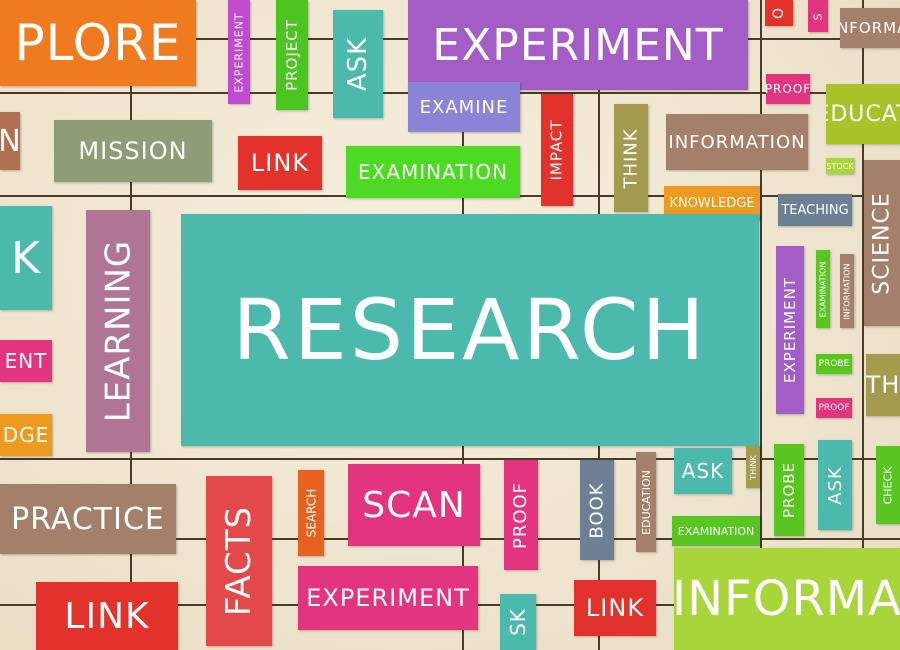 The image size is (900, 650). I want to click on word-probe-small-label: PROBE, so click(834, 364).